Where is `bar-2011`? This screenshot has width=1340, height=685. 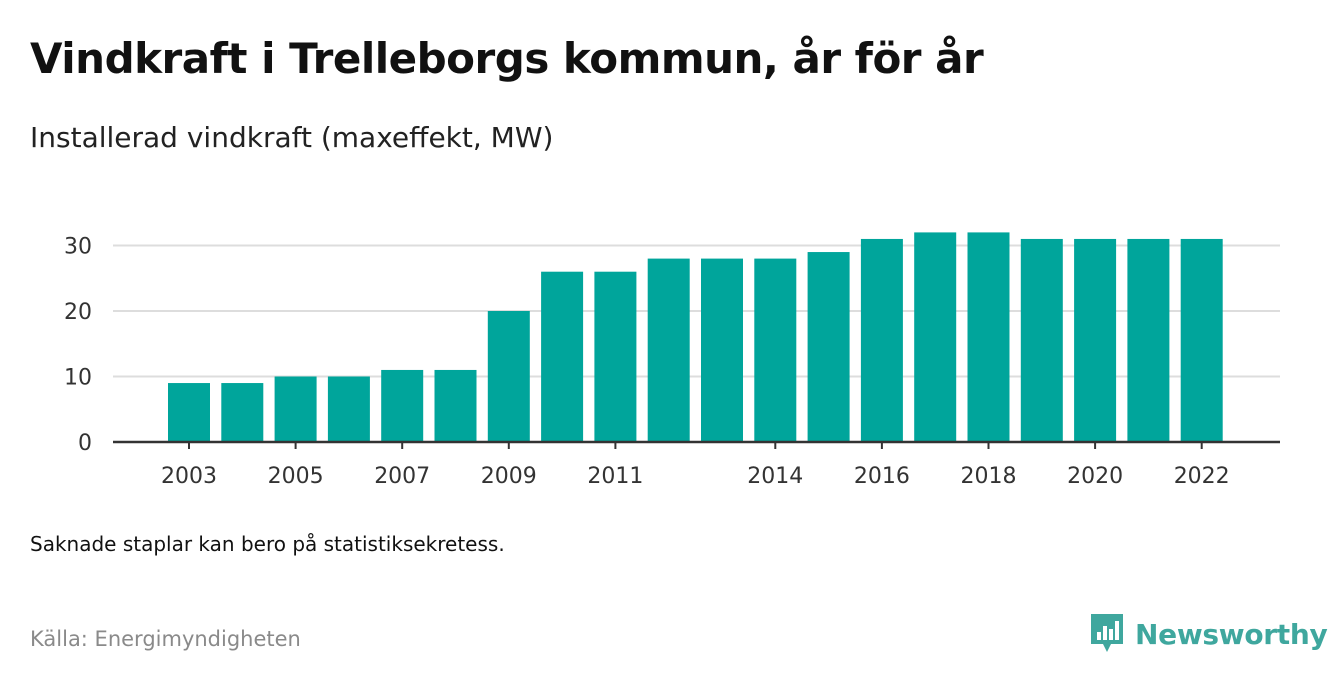 bar-2011 is located at coordinates (615, 356).